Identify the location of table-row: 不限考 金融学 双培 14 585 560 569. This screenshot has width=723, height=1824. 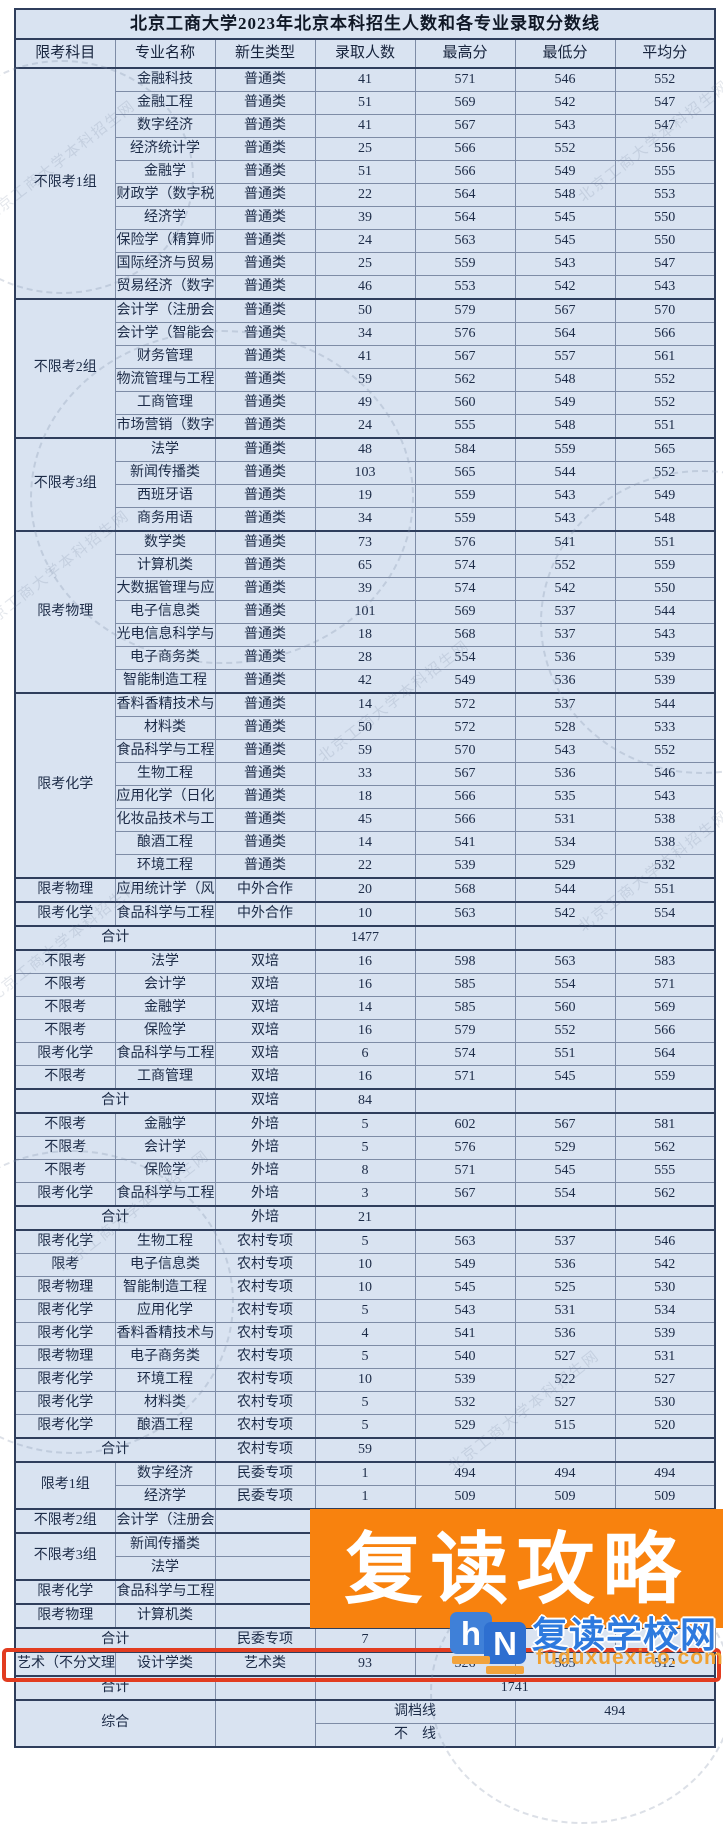
(365, 1008).